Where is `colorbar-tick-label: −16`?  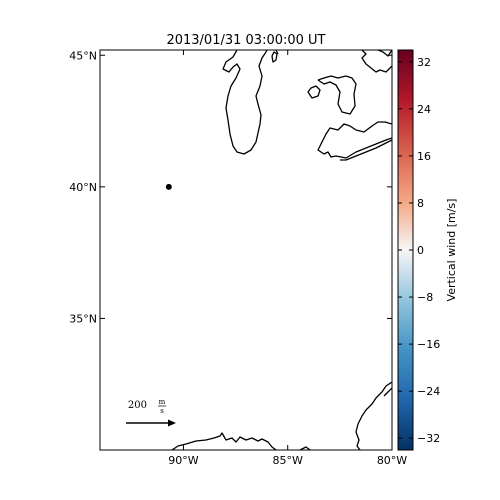
colorbar-tick-label: −16 is located at coordinates (428, 344).